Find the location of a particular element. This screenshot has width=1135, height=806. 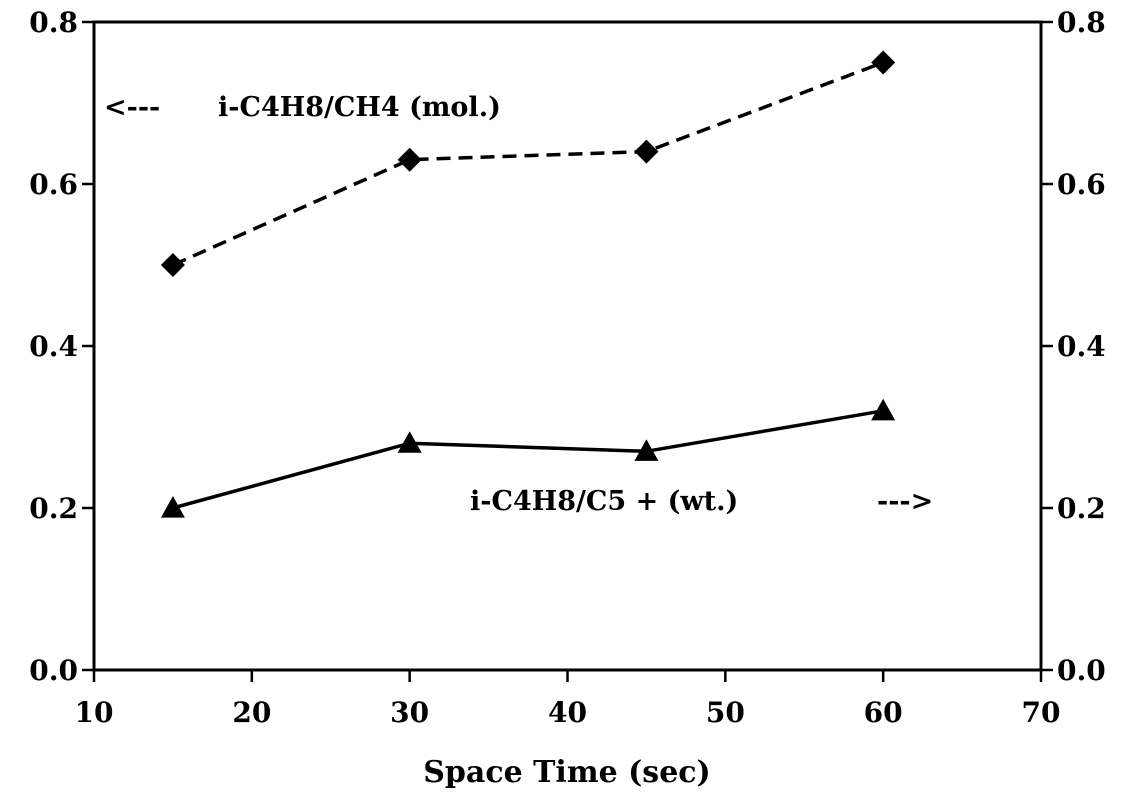

x-tick-label: 20 is located at coordinates (251, 712).